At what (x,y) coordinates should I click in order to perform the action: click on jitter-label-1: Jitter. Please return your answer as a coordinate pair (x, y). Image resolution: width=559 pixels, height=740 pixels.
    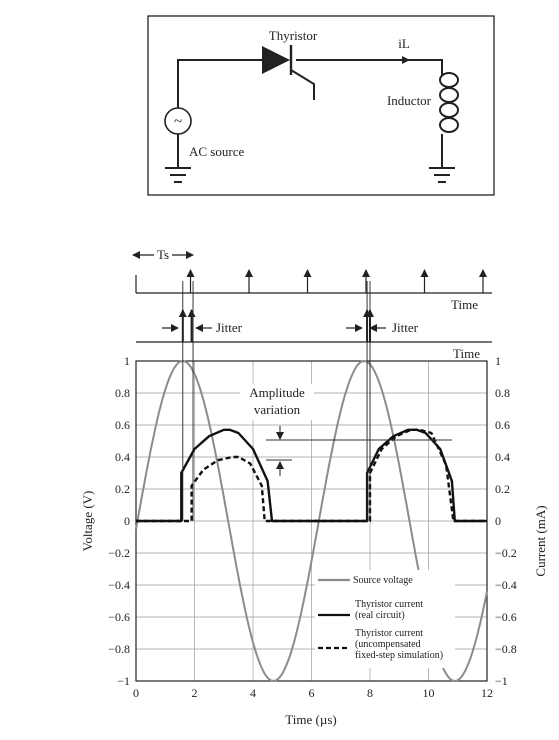
    Looking at the image, I should click on (229, 327).